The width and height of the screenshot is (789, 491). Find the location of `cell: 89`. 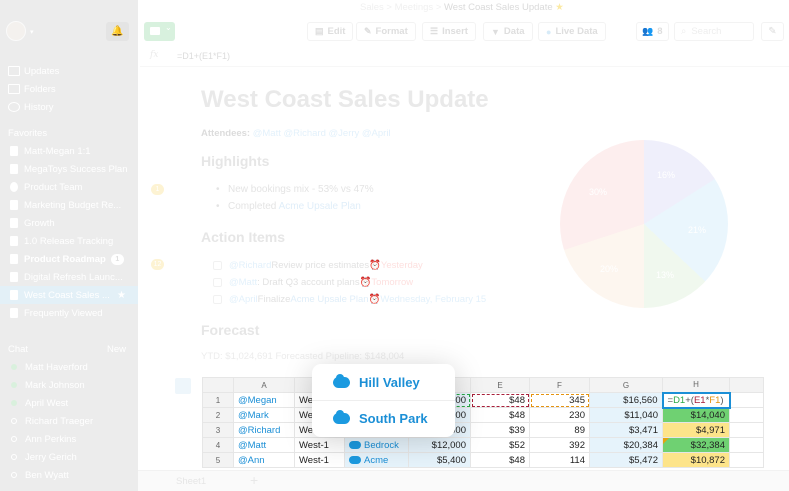

cell: 89 is located at coordinates (559, 430).